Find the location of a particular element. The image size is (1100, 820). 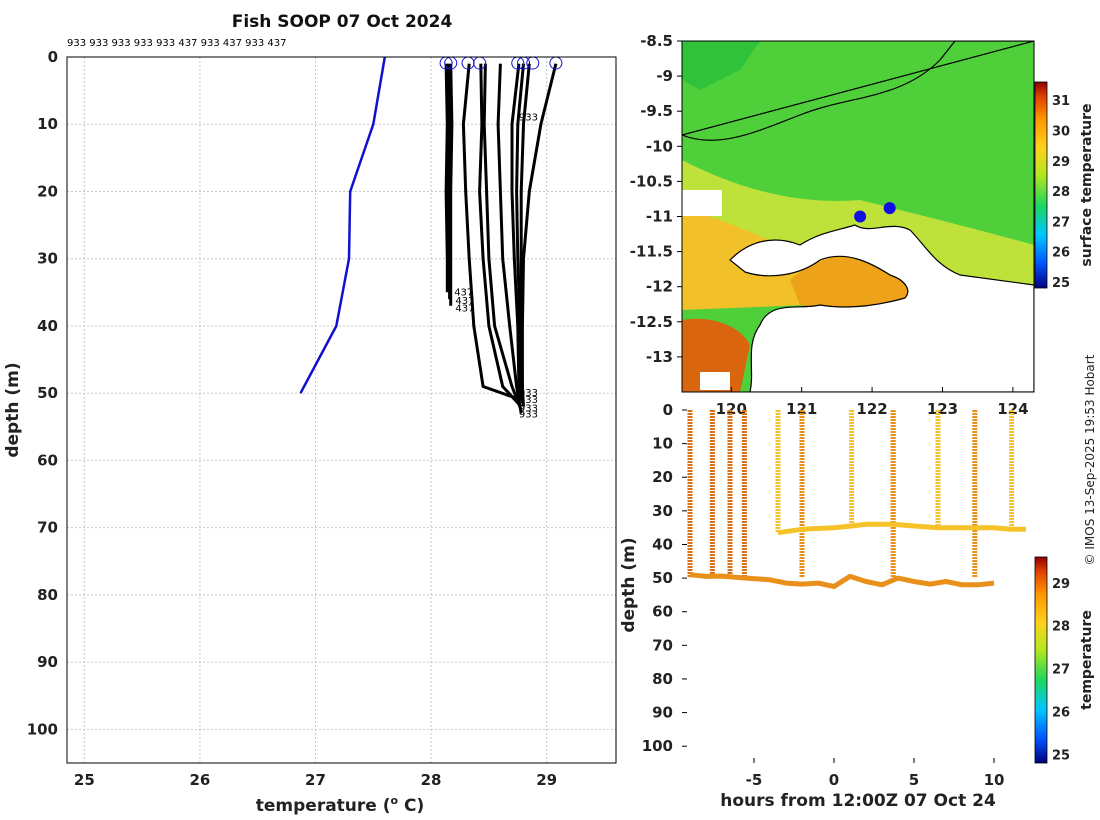

map-x-tick-label: 123 is located at coordinates (942, 409).